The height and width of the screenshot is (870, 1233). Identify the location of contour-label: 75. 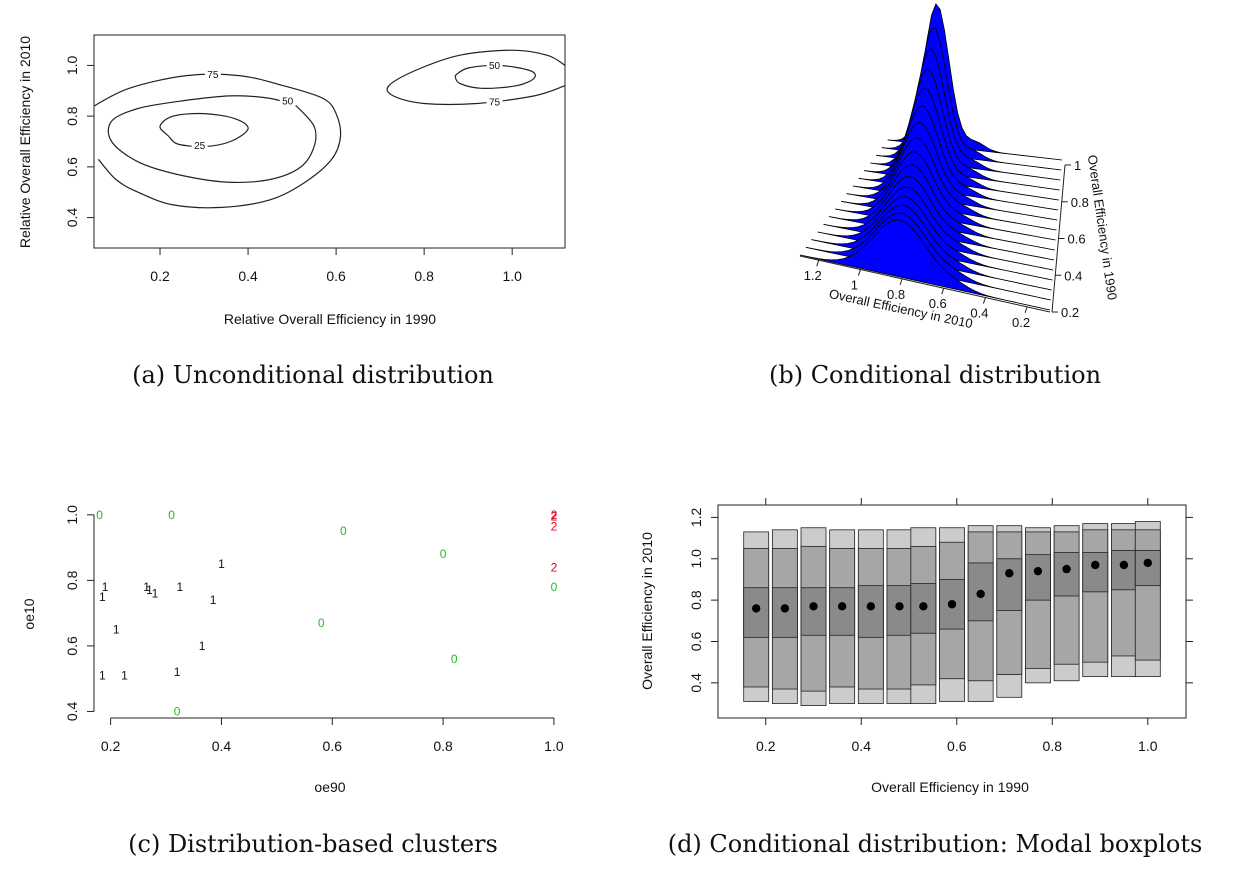
(495, 103).